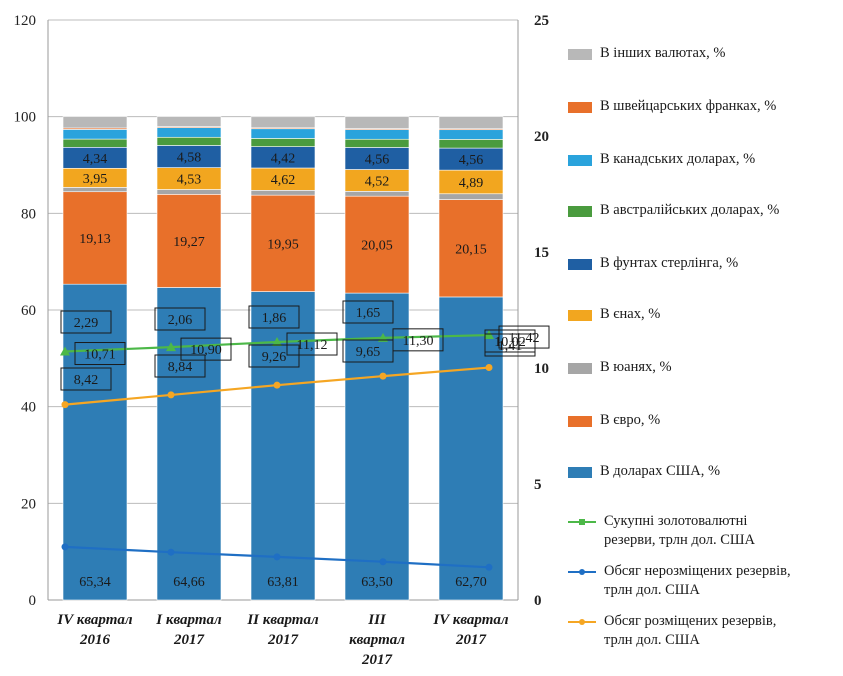 This screenshot has height=676, width=843. I want to click on legend-item: В австралійських доларах, %, so click(673, 210).